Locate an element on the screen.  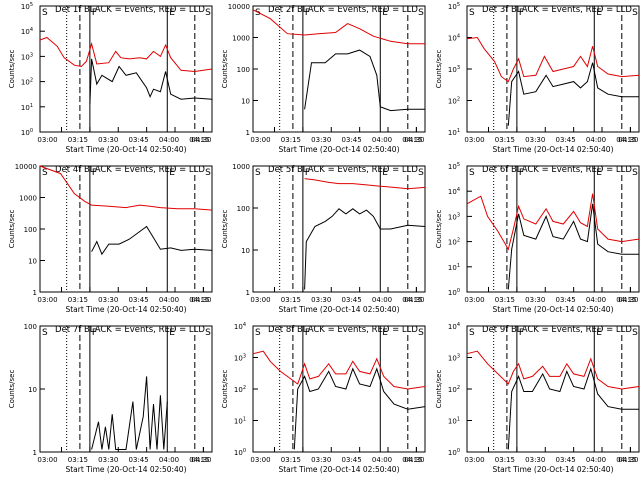
chart-title: Det 6f BLACK = Events, RED = LLD is located at coordinates (557, 170).